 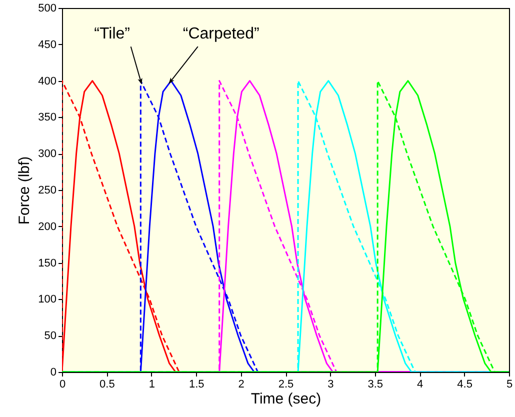 What do you see at coordinates (47, 226) in the screenshot?
I see `y-tick-label: 200` at bounding box center [47, 226].